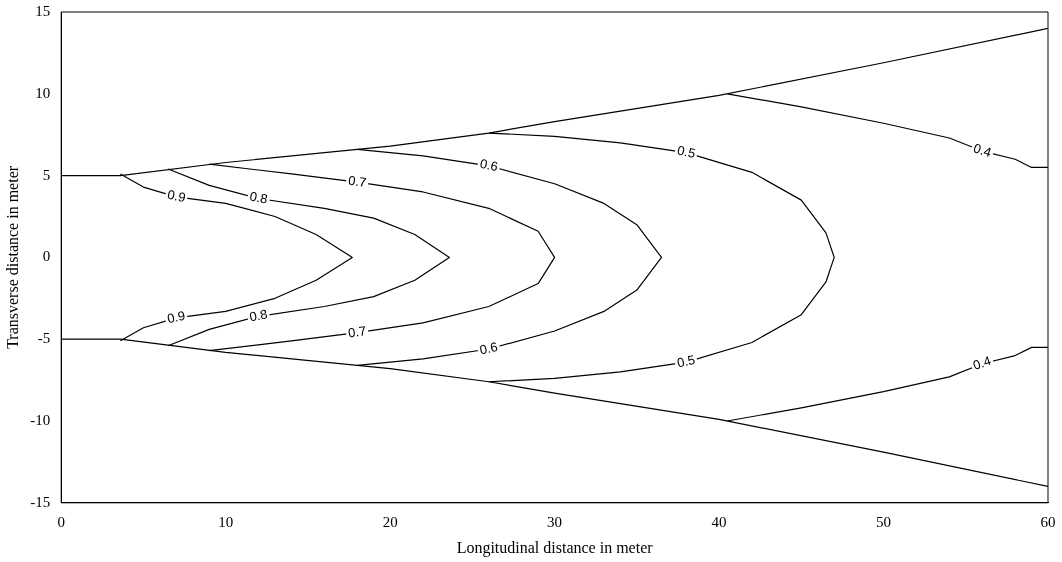 The image size is (1062, 562). I want to click on x-tick-label: 50, so click(884, 521).